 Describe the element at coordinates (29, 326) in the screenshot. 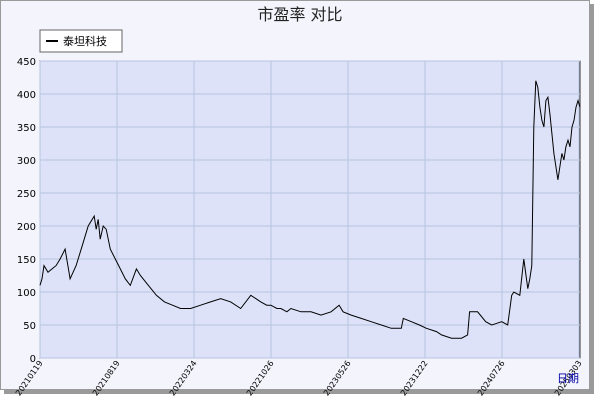

I see `y-tick-label: 50` at that location.